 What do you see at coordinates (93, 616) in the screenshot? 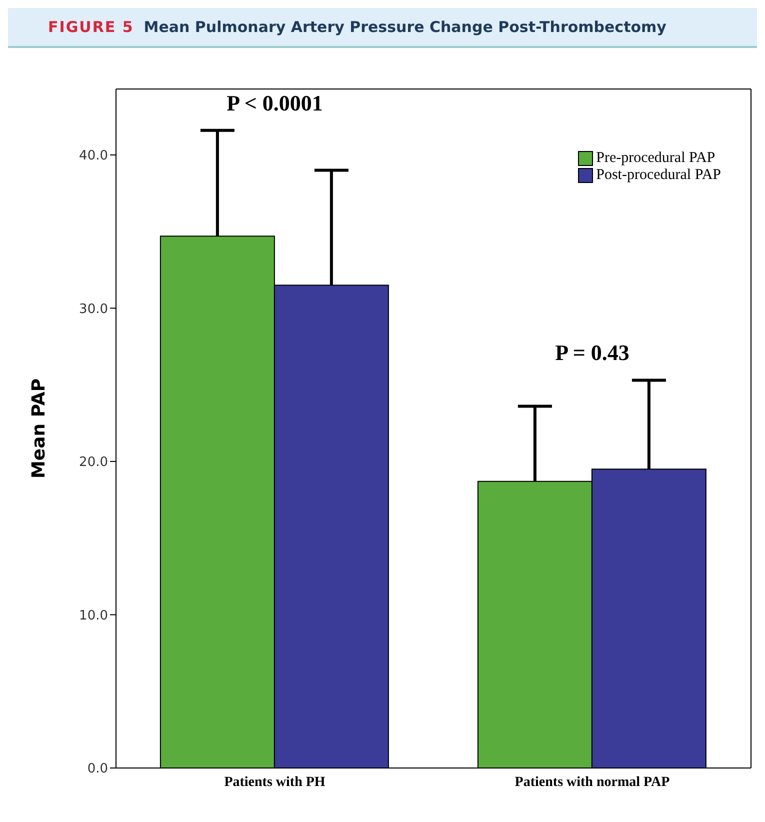
I see `y-tick-label: 10.0` at bounding box center [93, 616].